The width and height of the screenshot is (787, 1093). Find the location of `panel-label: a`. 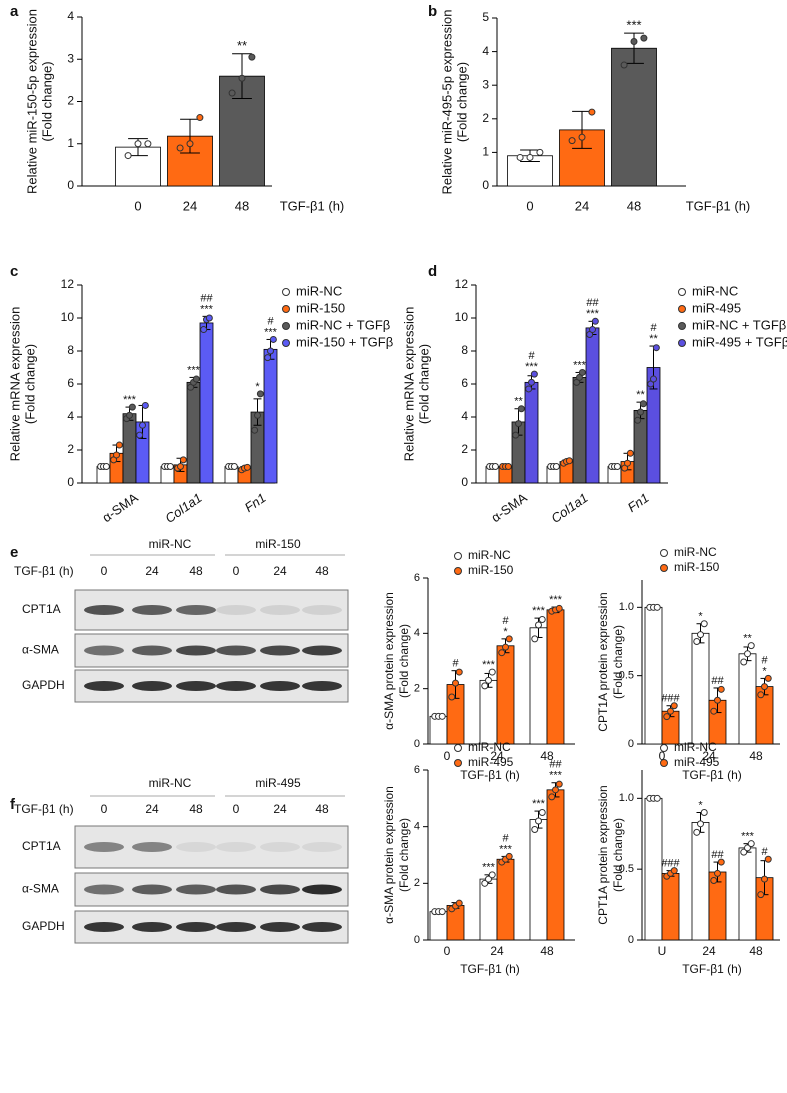

panel-label: a is located at coordinates (14, 11).